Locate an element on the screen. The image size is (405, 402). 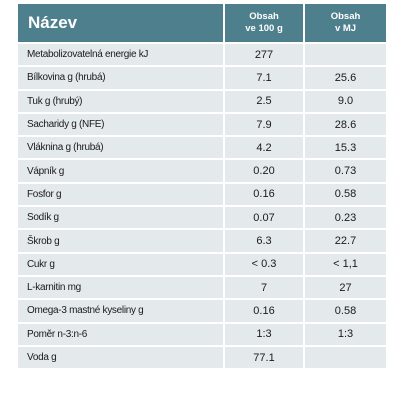
table-row: Metabolizovatelná energie kJ 277 is located at coordinates (202, 55).